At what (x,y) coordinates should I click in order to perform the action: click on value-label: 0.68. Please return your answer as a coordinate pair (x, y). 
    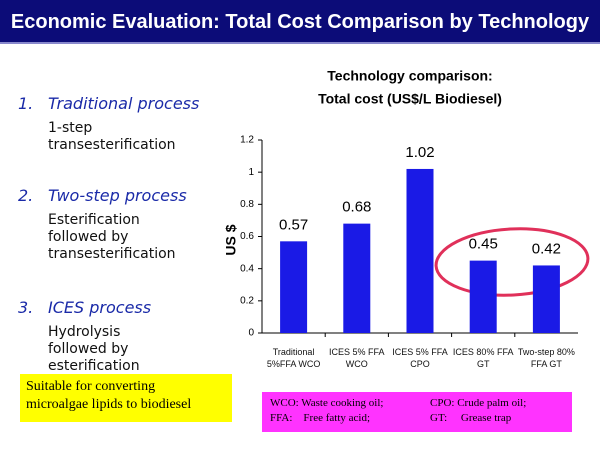
    Looking at the image, I should click on (356, 207).